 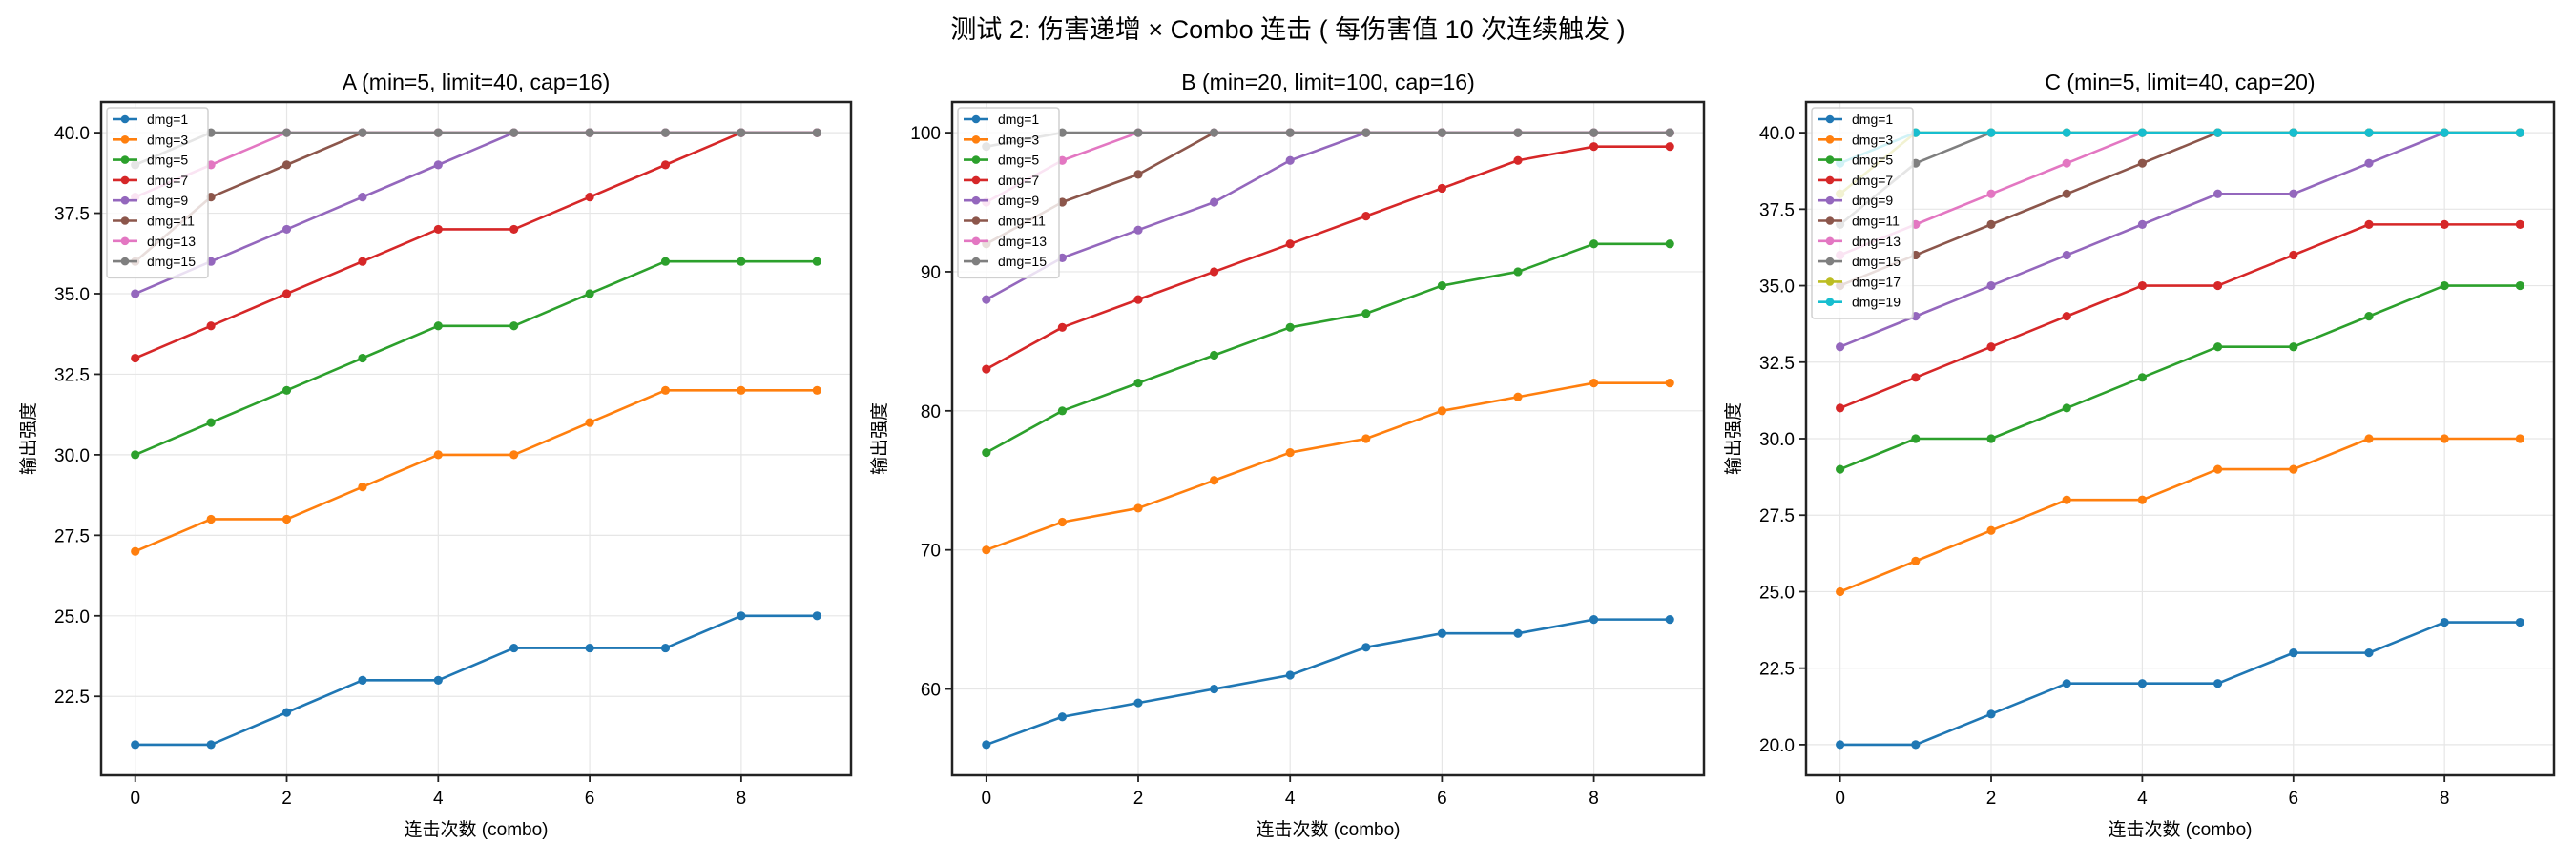 I want to click on legend-item: dmg=5, so click(x=1001, y=160).